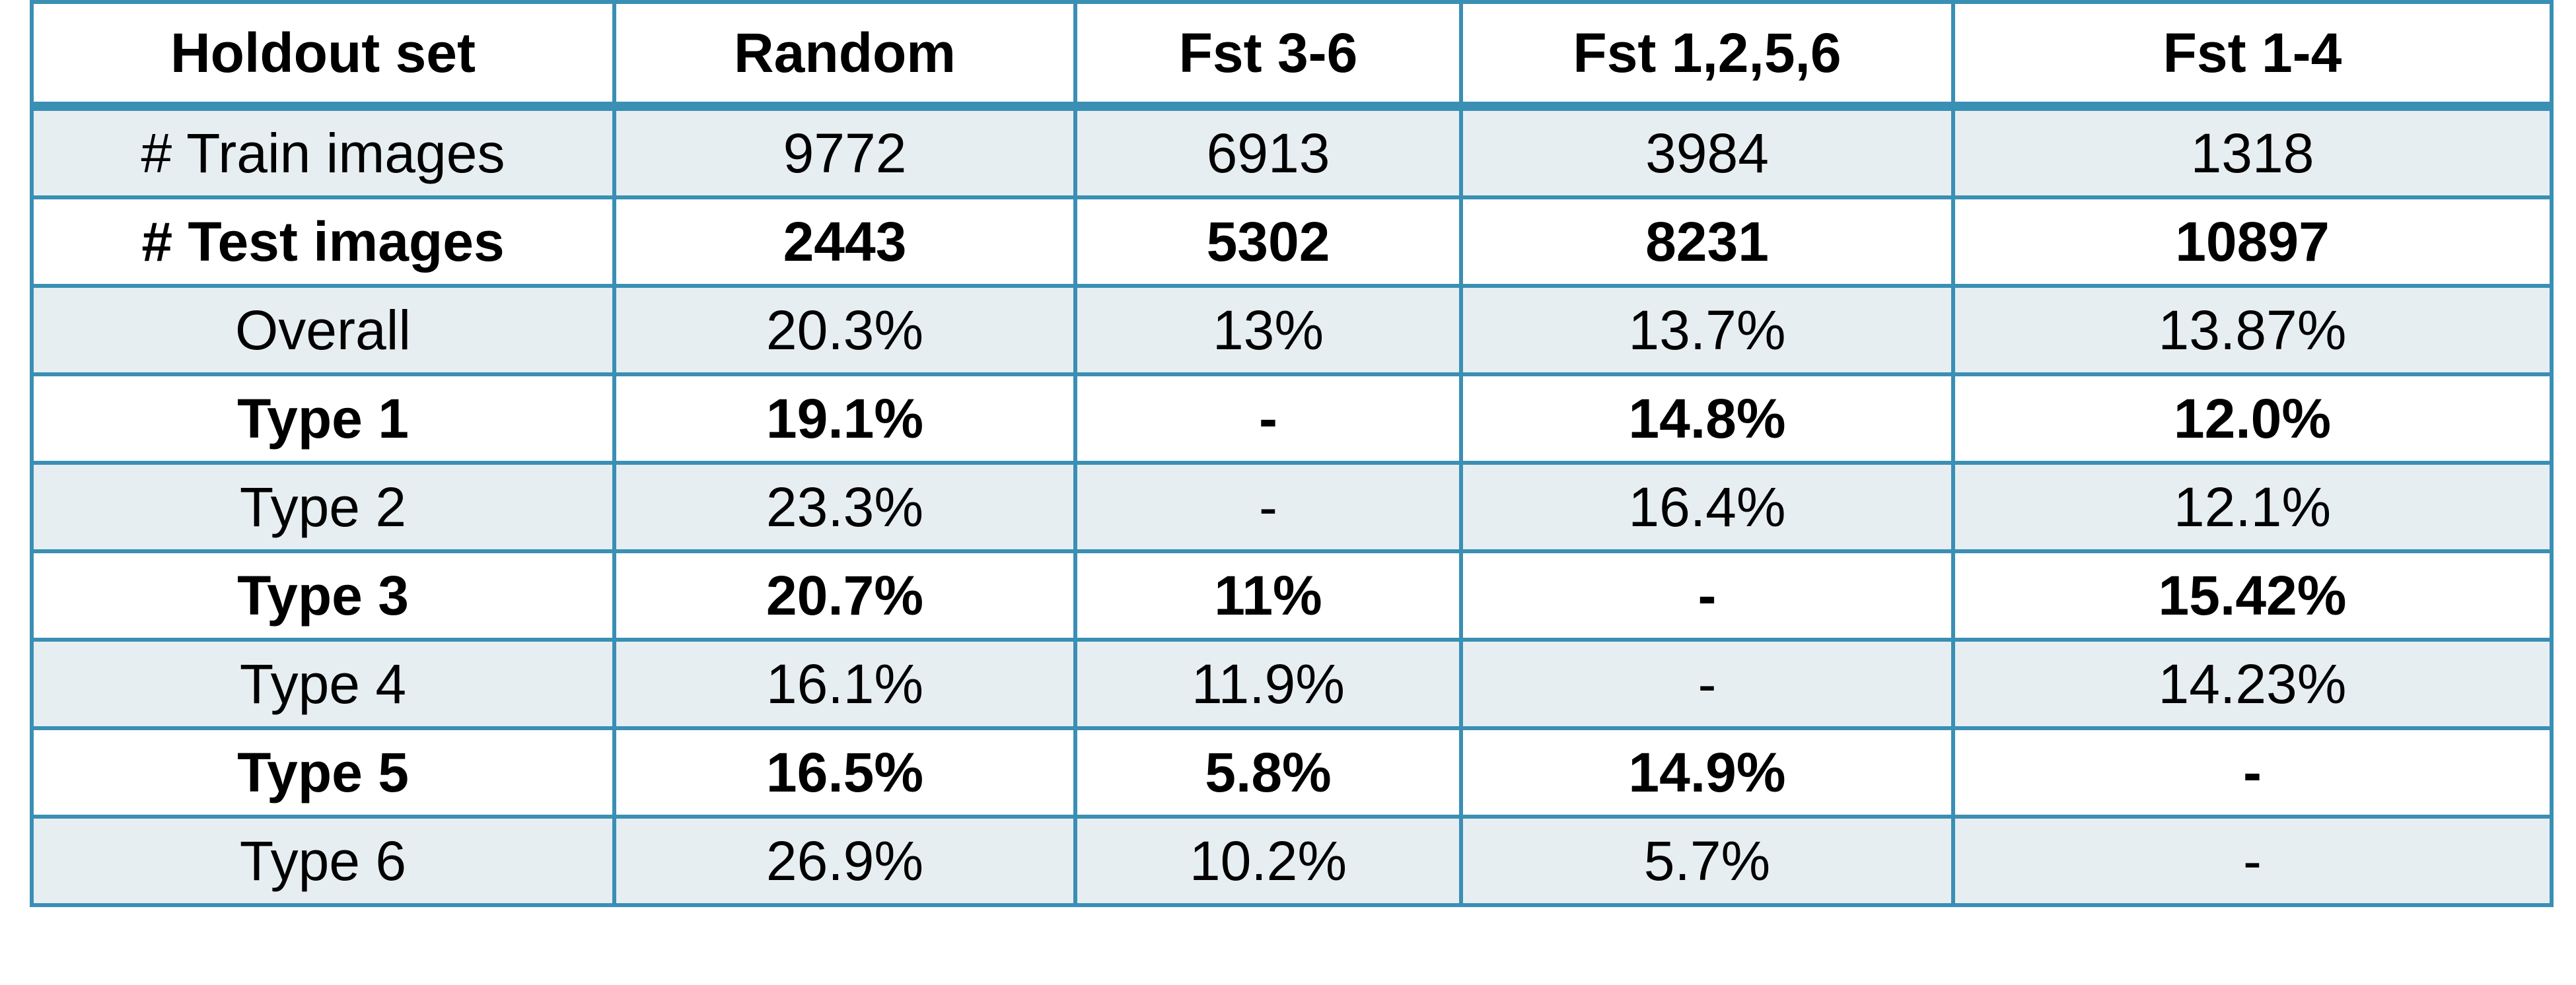  What do you see at coordinates (1707, 330) in the screenshot?
I see `table-cell: 13.7%` at bounding box center [1707, 330].